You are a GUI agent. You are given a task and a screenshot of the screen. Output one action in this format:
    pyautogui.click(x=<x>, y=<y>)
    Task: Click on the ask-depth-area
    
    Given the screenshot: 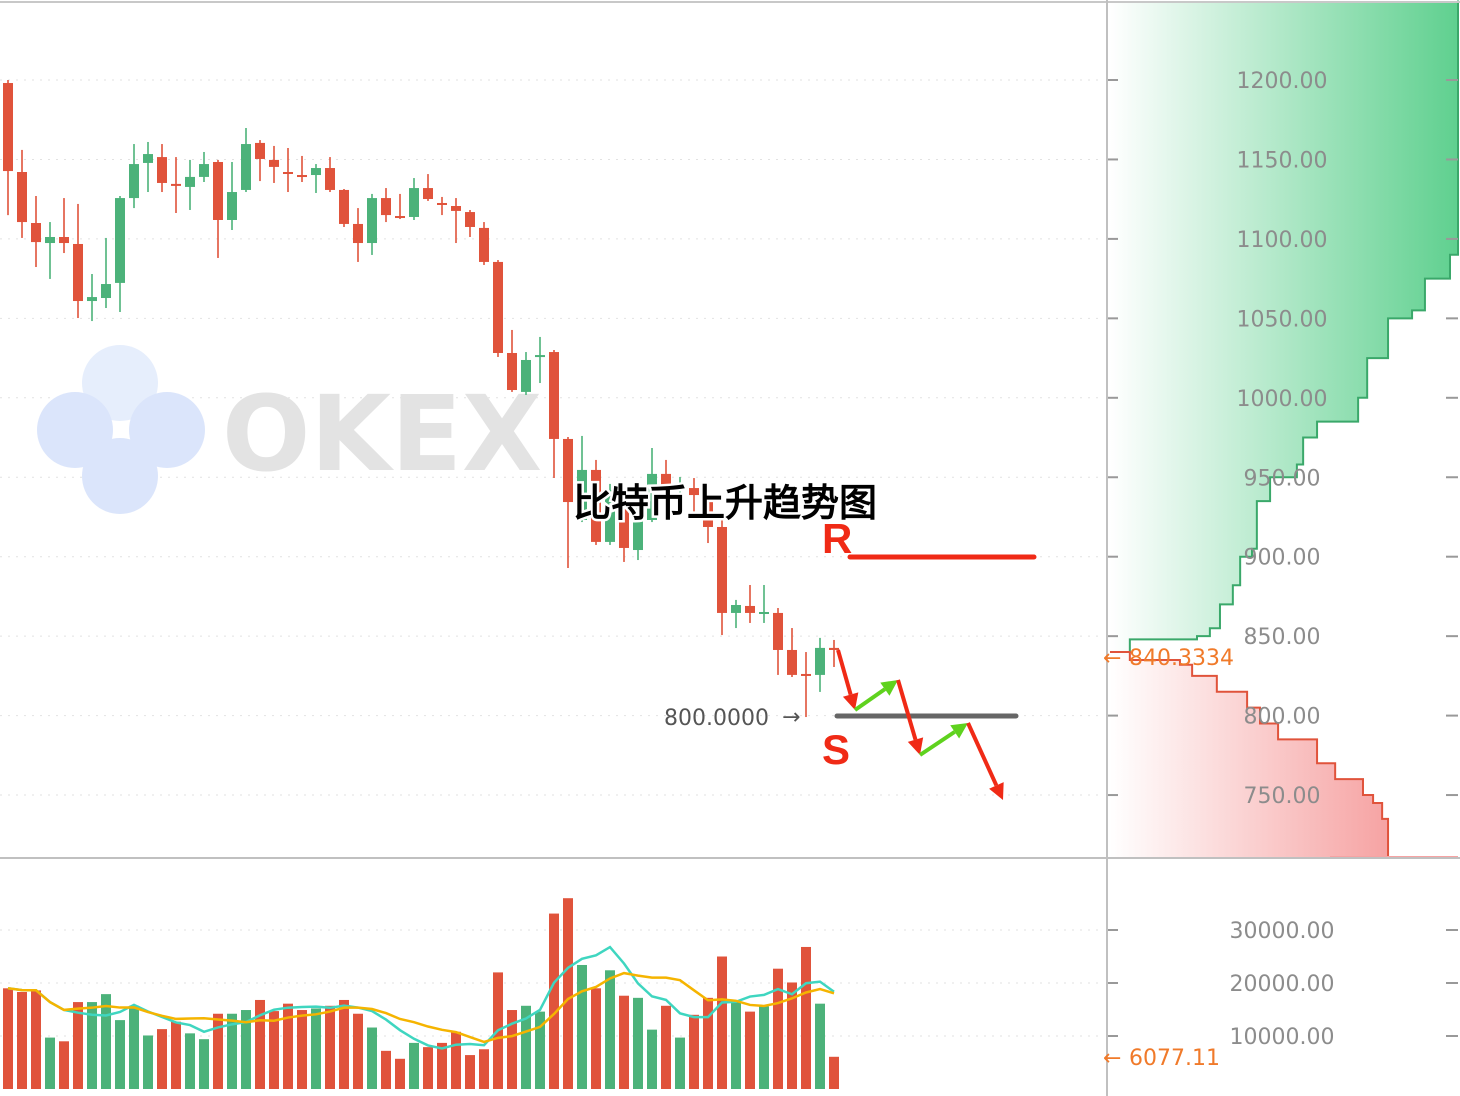 What is the action you would take?
    pyautogui.click(x=1284, y=326)
    